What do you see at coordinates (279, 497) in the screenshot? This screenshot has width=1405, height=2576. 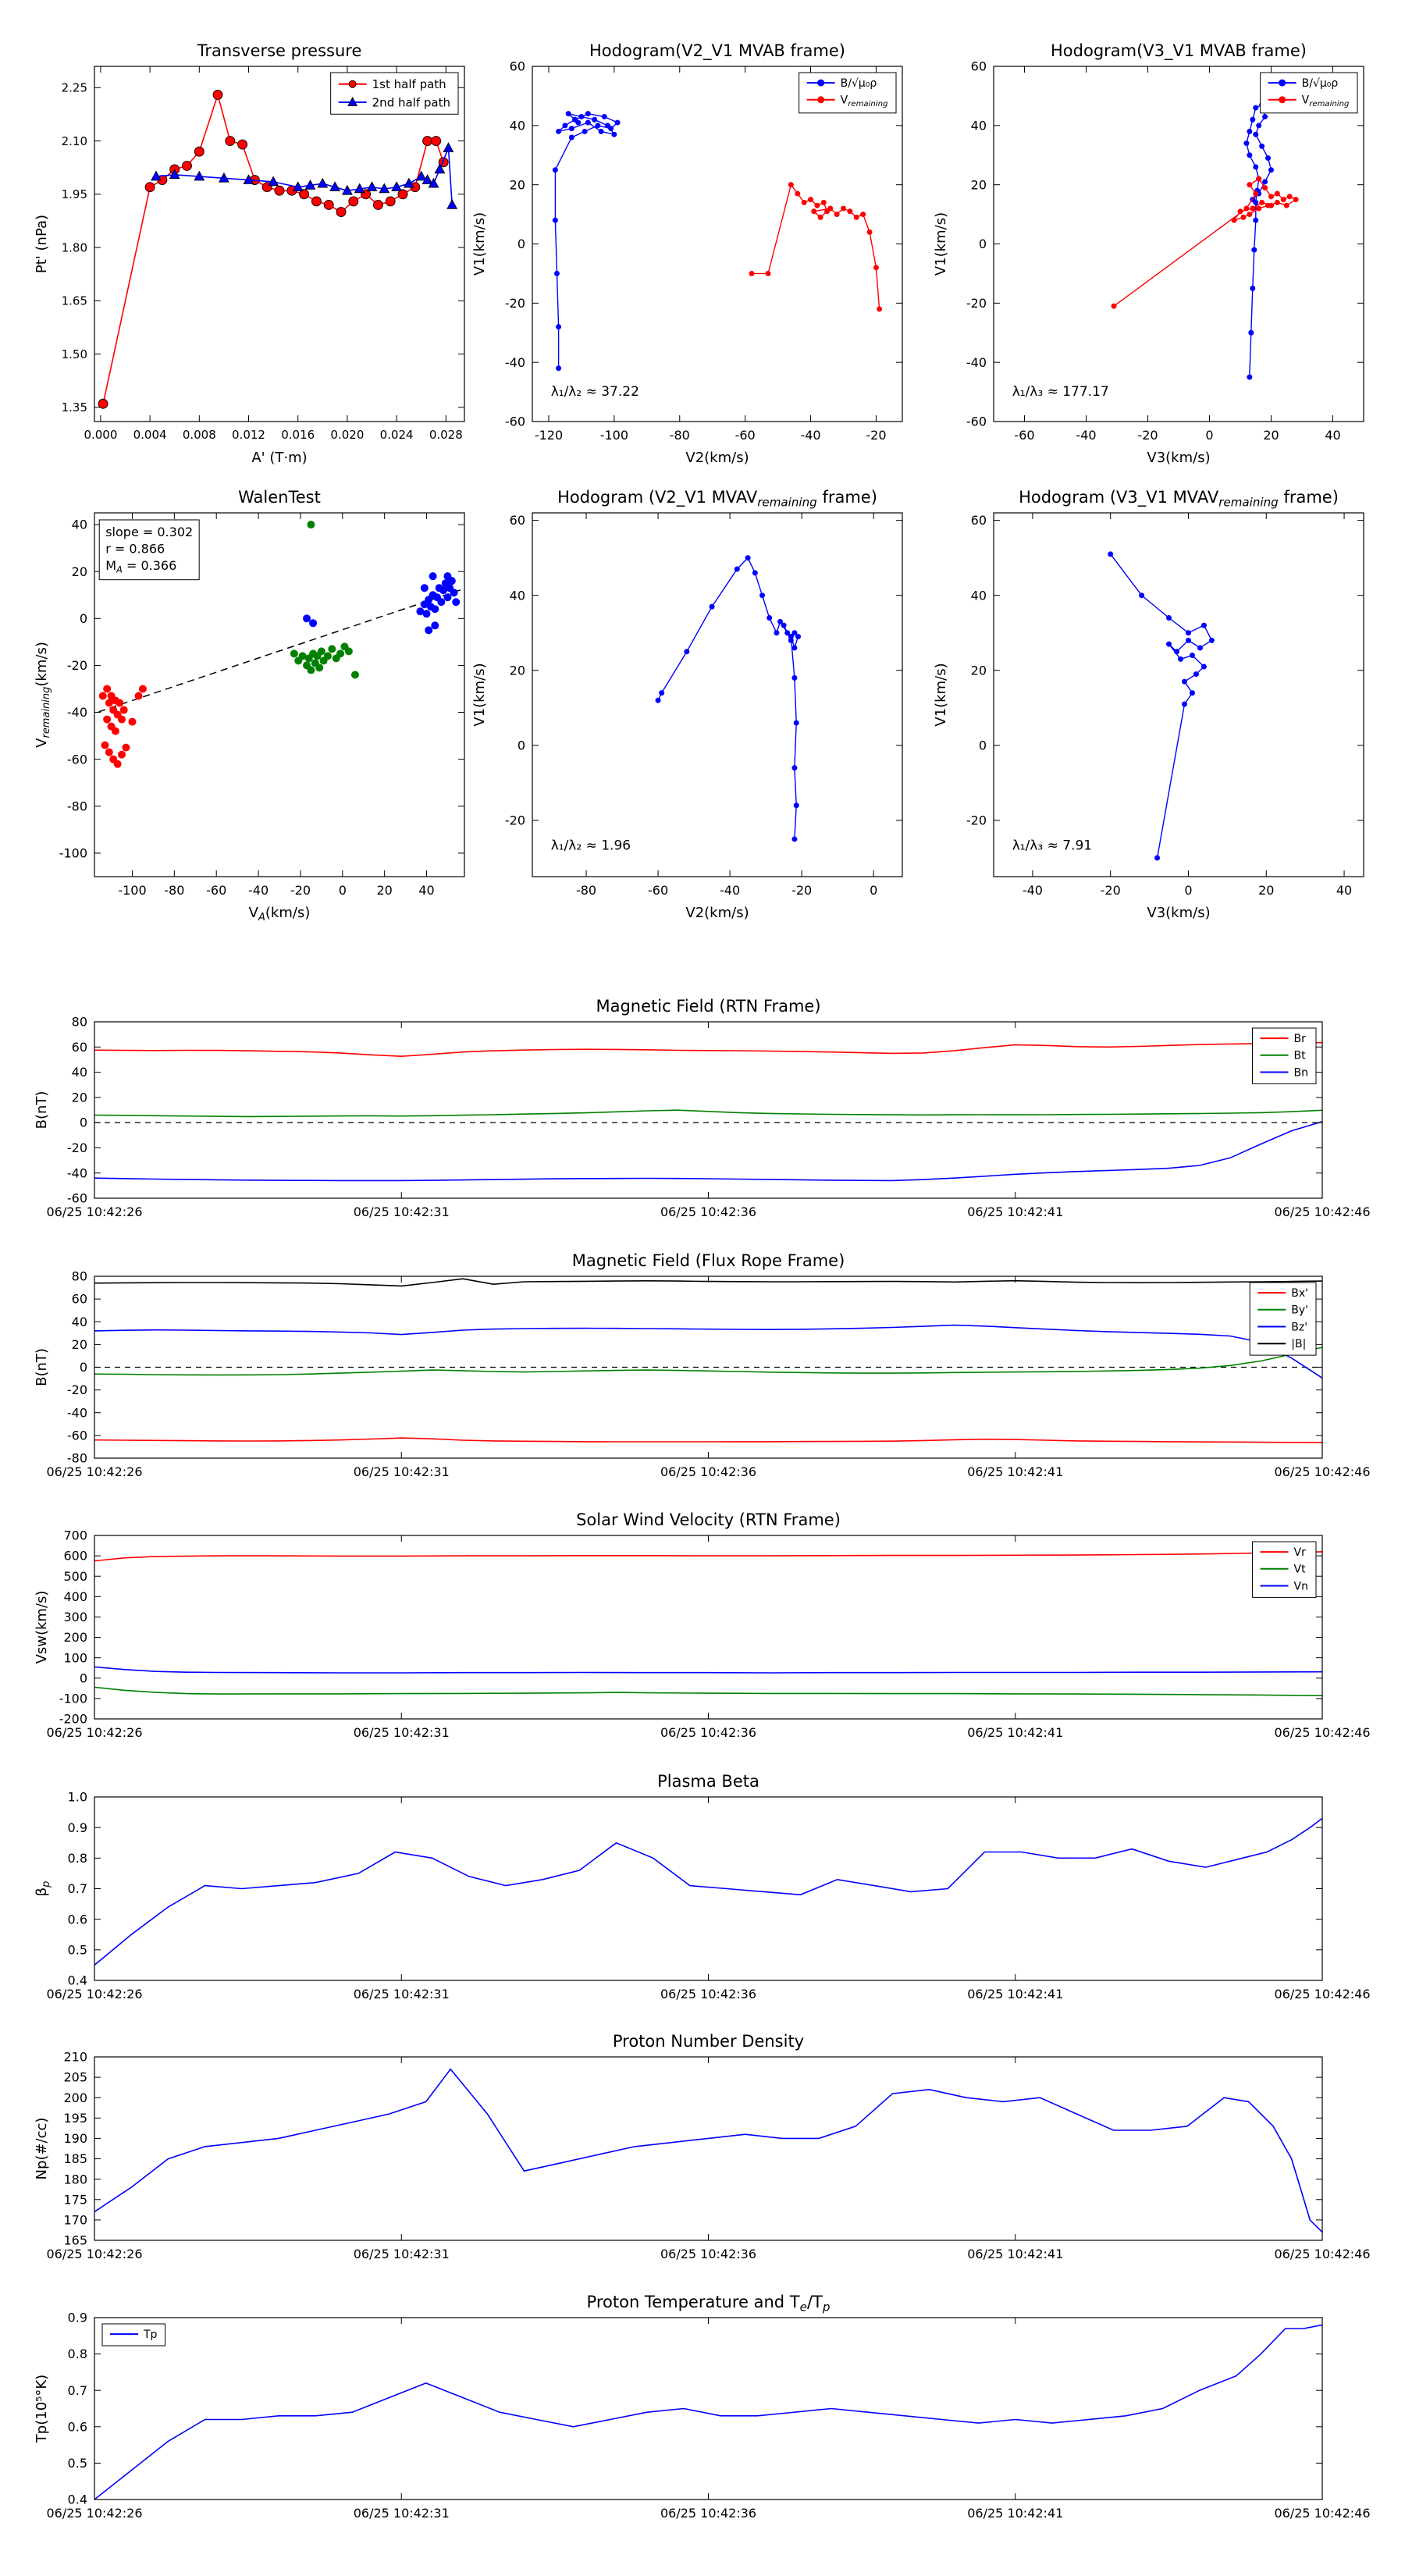 I see `chart-title: WalenTest` at bounding box center [279, 497].